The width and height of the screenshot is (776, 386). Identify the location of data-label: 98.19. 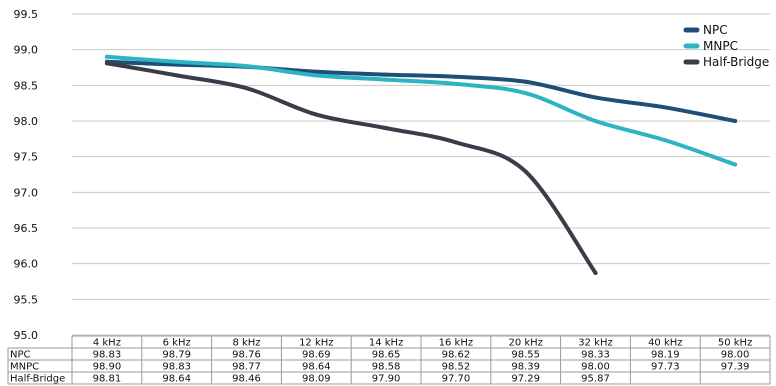
(665, 355).